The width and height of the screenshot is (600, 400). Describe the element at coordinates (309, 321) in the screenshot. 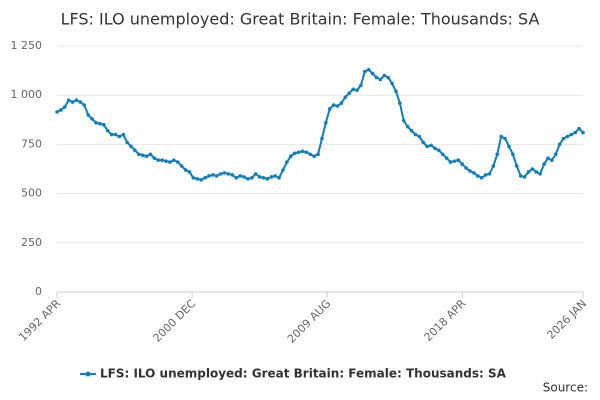

I see `x-tick-label: 2009 AUG` at that location.